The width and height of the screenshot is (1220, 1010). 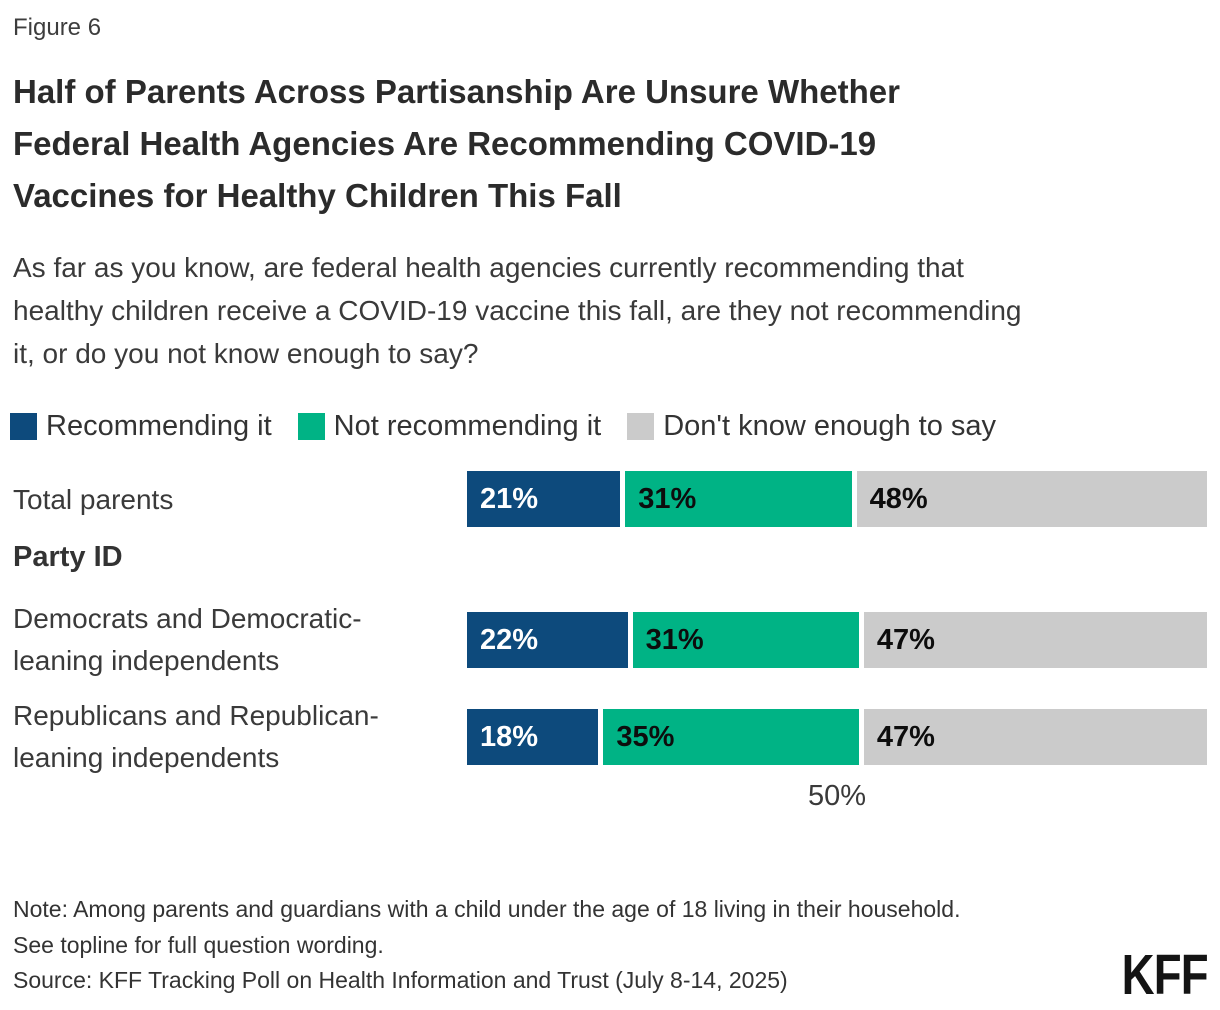 What do you see at coordinates (196, 715) in the screenshot?
I see `category-label-line: Republicans and Republican-` at bounding box center [196, 715].